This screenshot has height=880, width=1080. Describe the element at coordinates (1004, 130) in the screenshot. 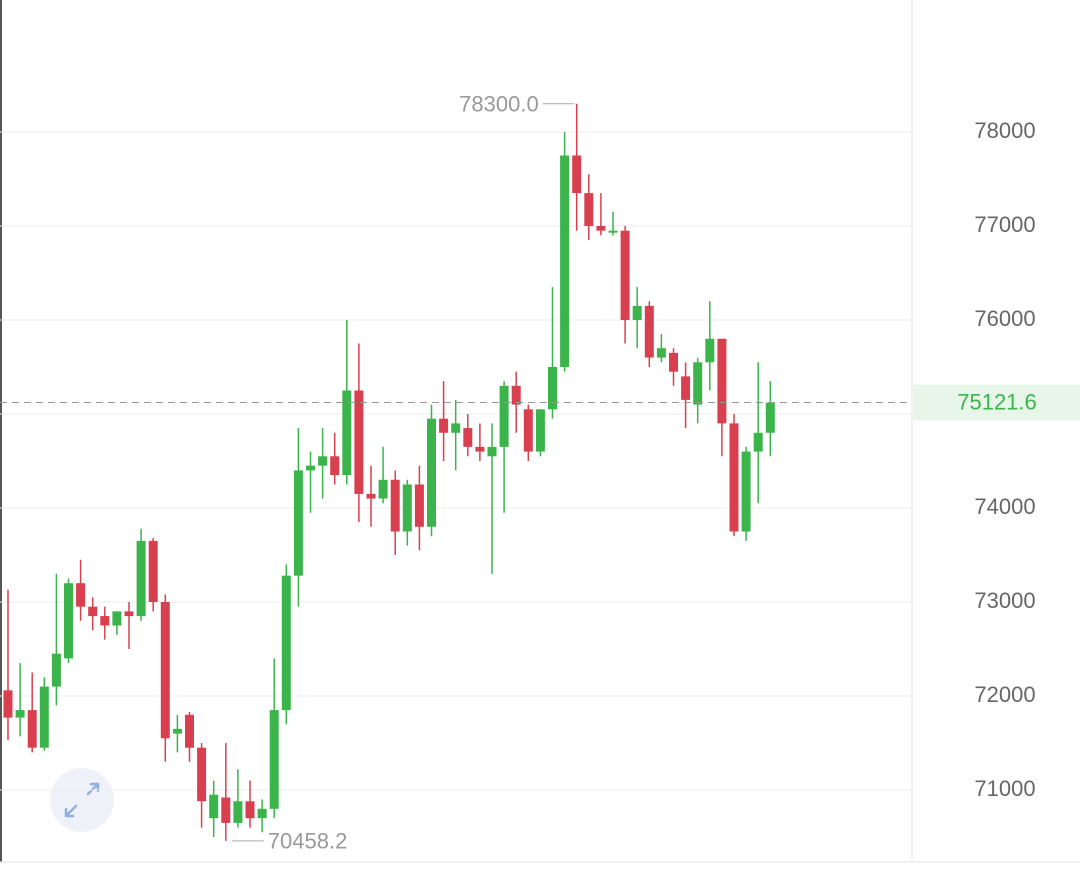

I see `y-tick-label: 78000` at that location.